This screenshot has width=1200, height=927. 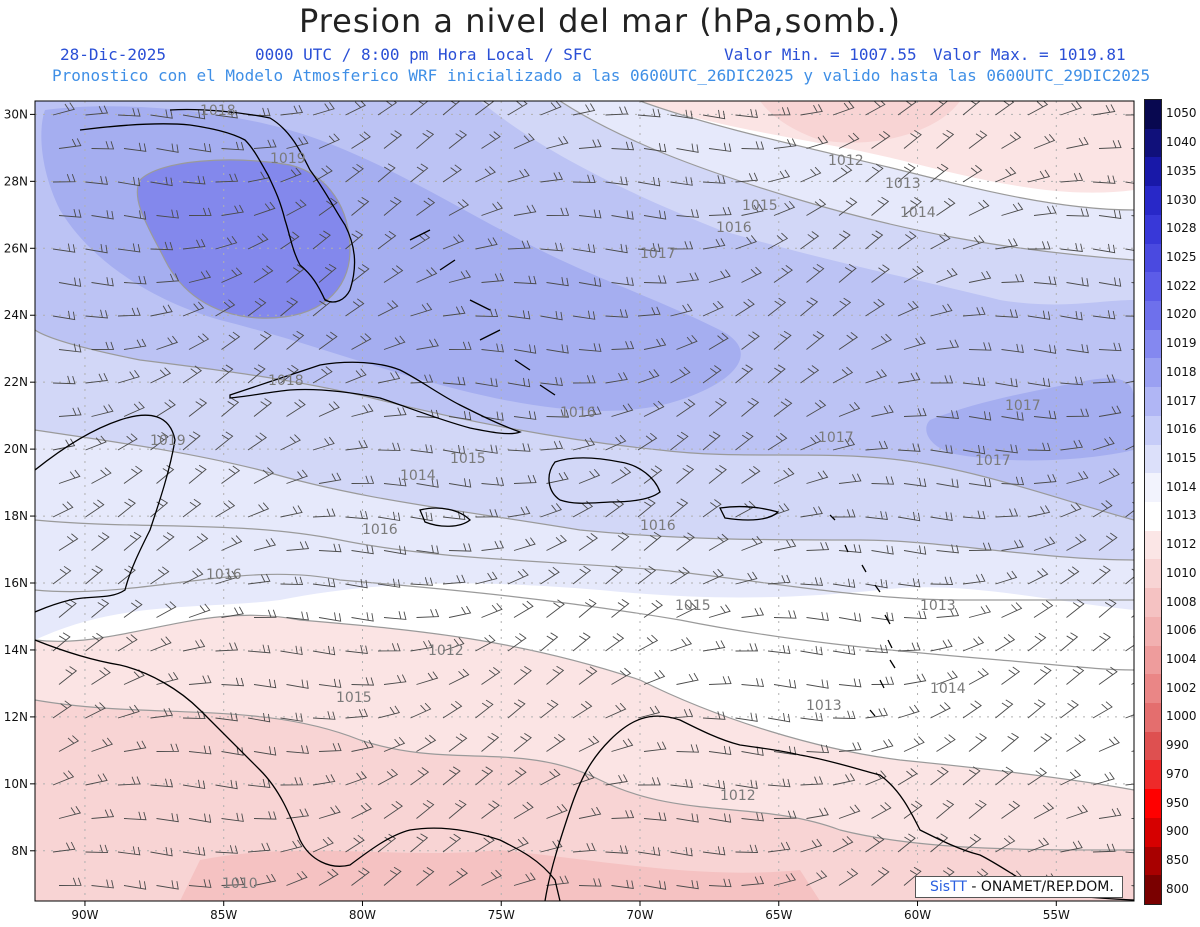 I want to click on colorbar-label: 1004, so click(x=1181, y=658).